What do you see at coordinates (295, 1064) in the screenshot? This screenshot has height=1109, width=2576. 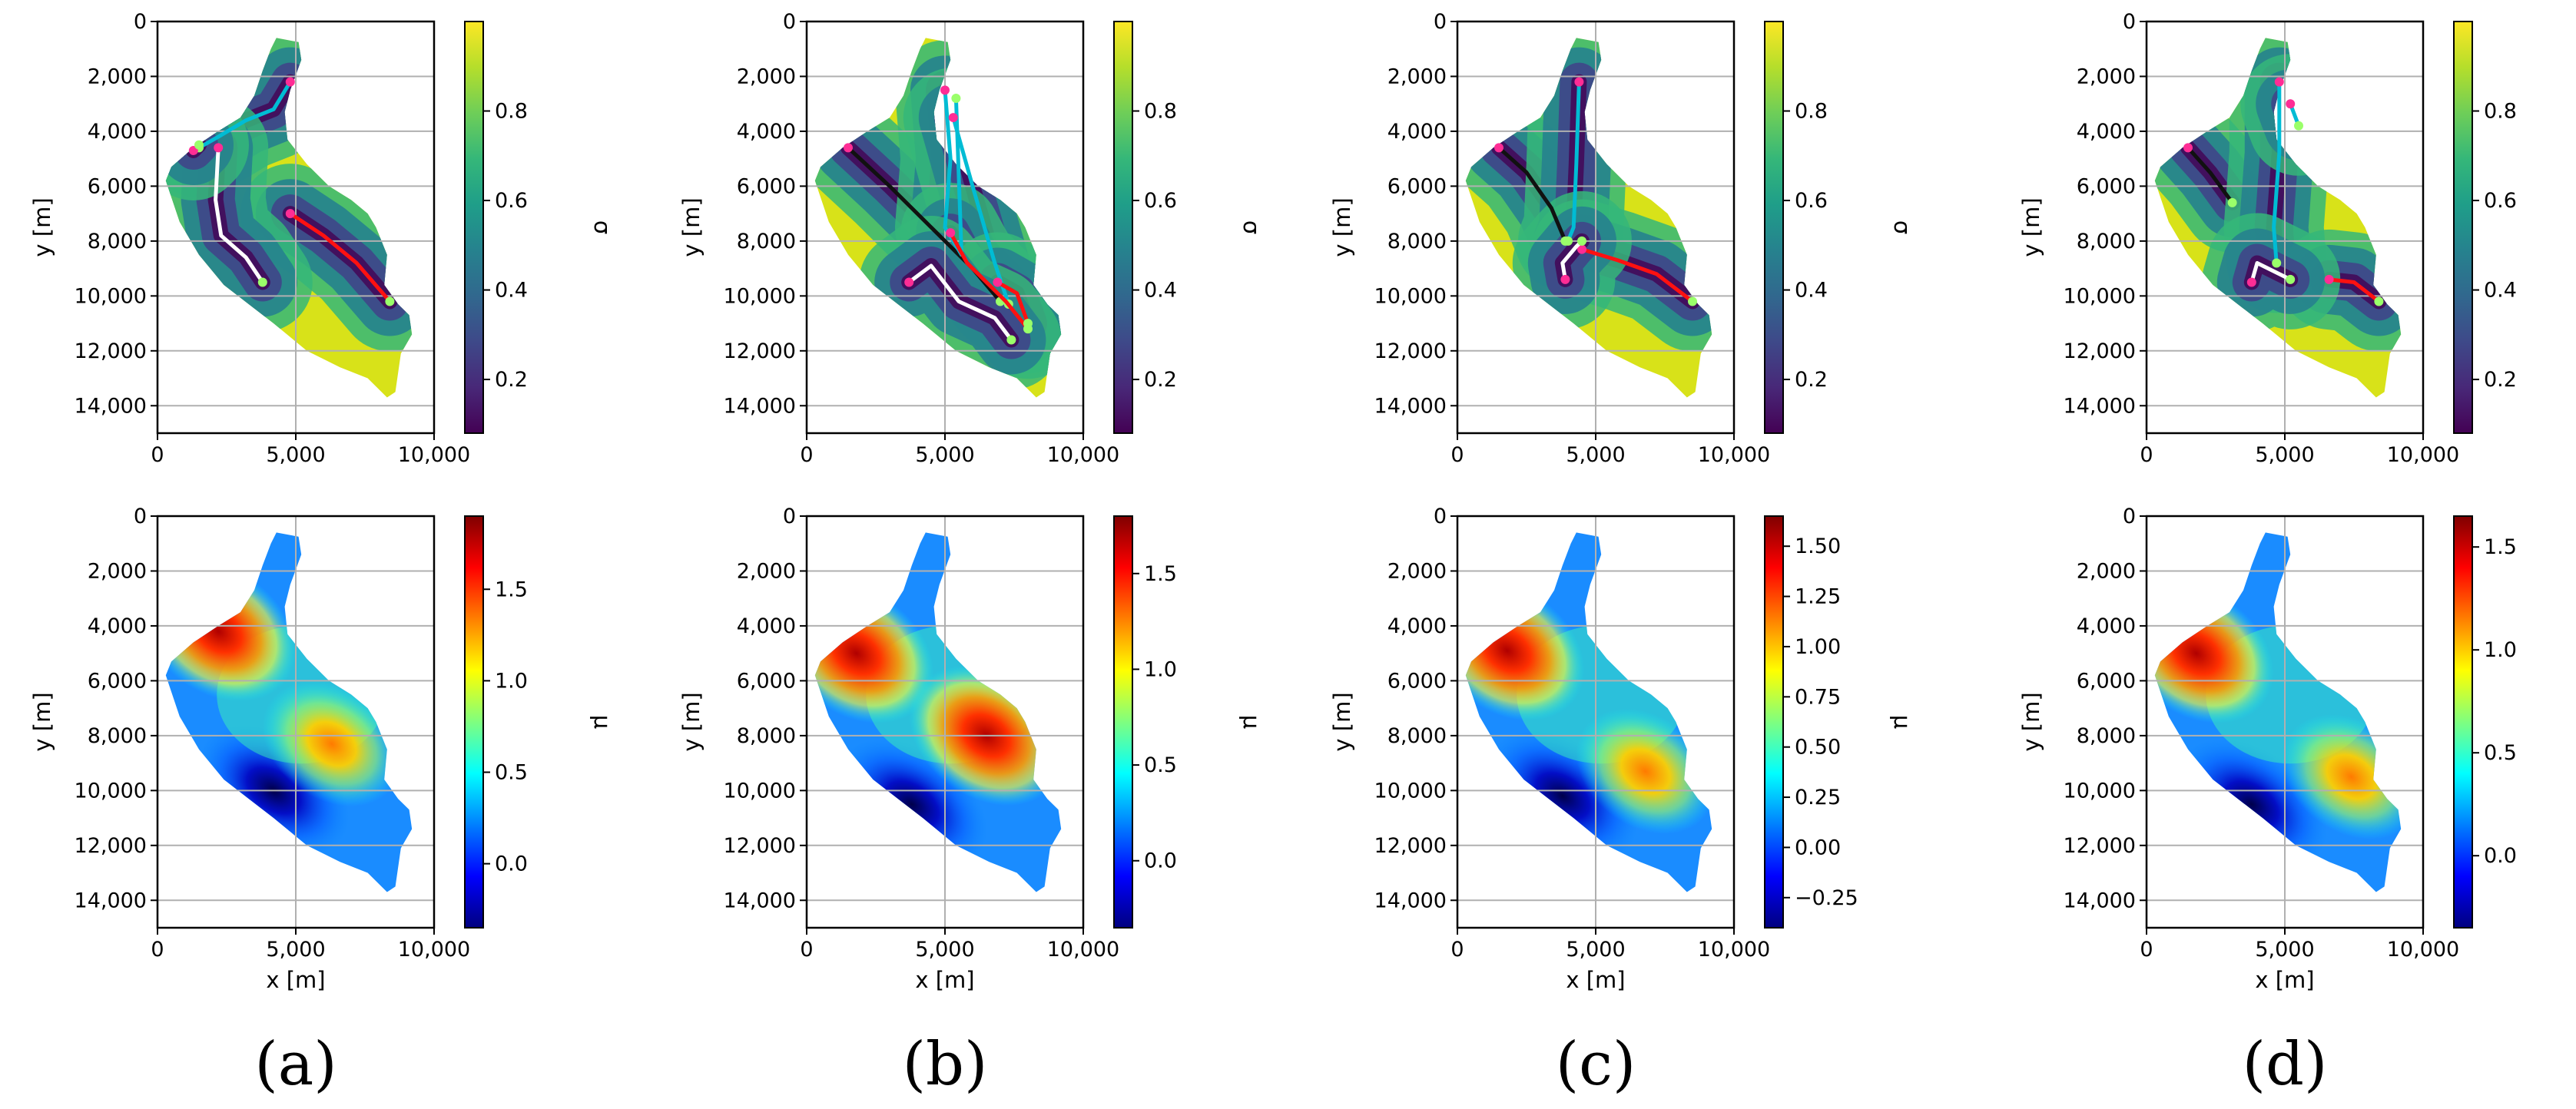 I see `panel-label: (a)` at bounding box center [295, 1064].